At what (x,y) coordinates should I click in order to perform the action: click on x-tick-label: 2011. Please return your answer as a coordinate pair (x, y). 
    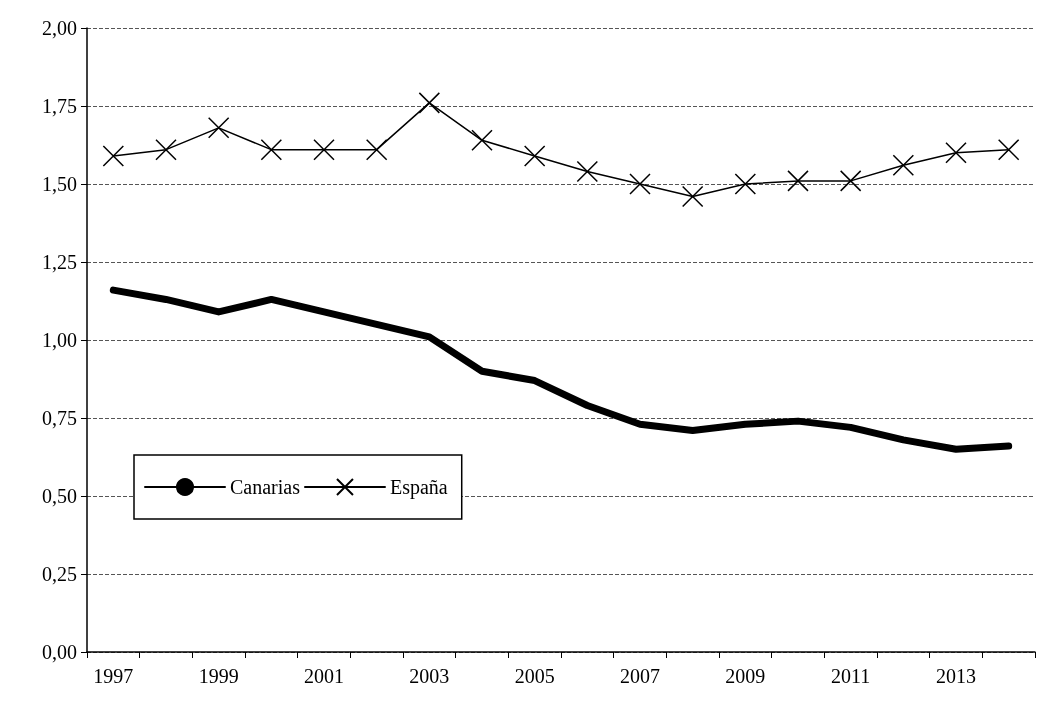
    Looking at the image, I should click on (851, 676).